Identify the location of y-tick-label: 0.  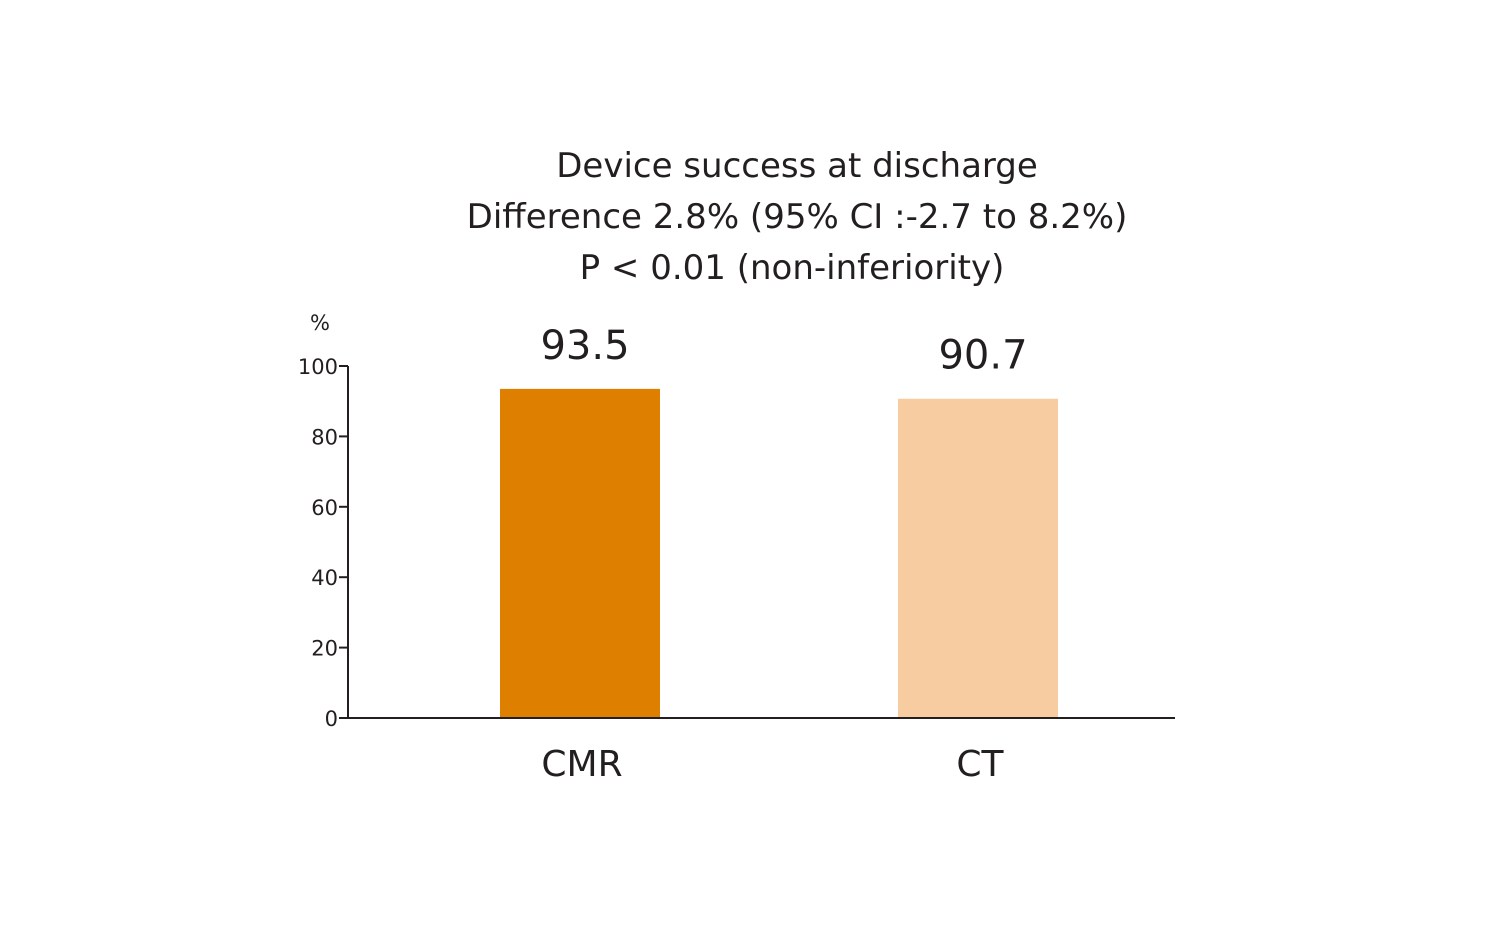
(331, 719).